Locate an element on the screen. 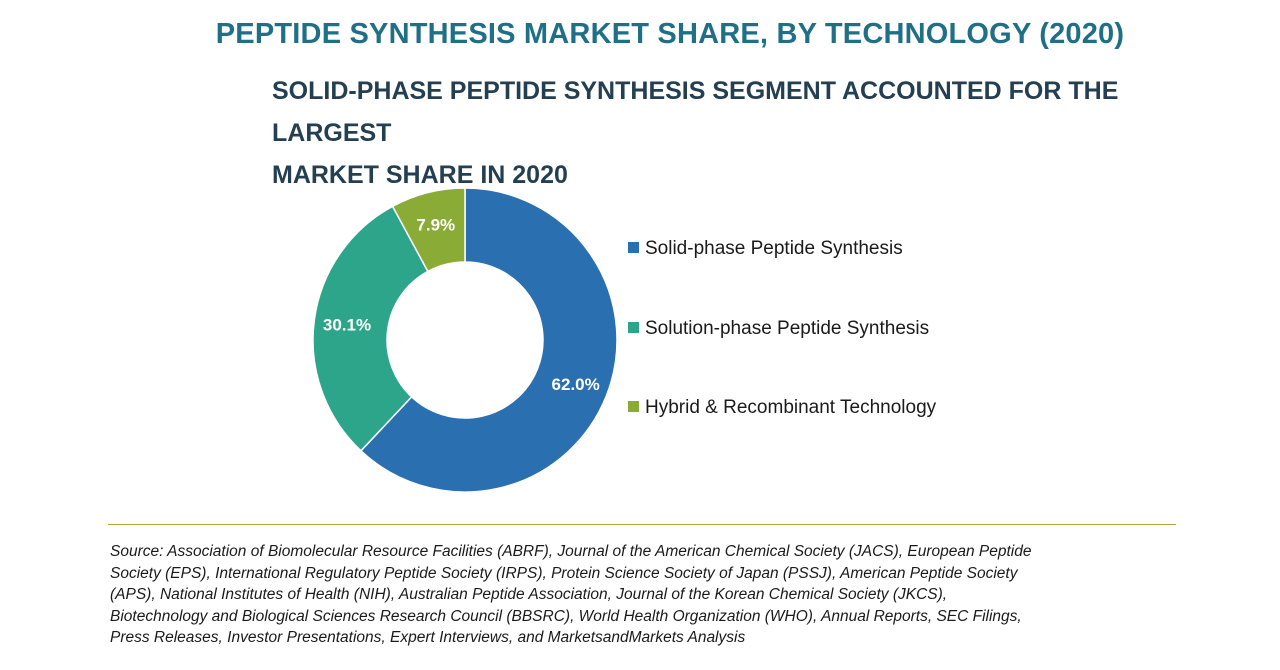 This screenshot has height=670, width=1280. legend-item-solution-phase: Solution-phase Peptide Synthesis is located at coordinates (778, 329).